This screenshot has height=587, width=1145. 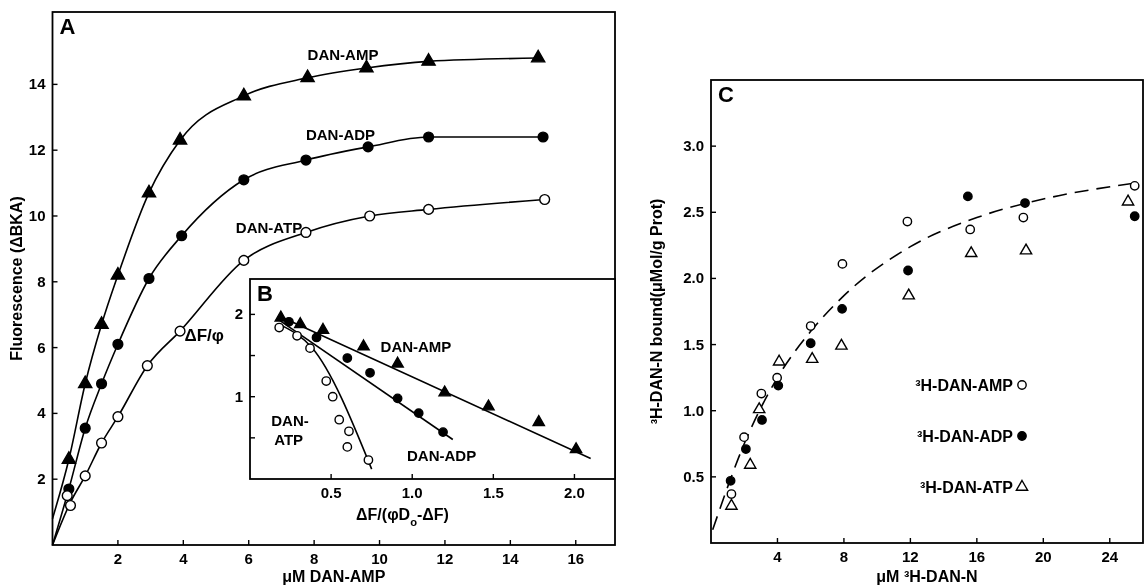 I want to click on x-tick-label: 20, so click(x=1043, y=556).